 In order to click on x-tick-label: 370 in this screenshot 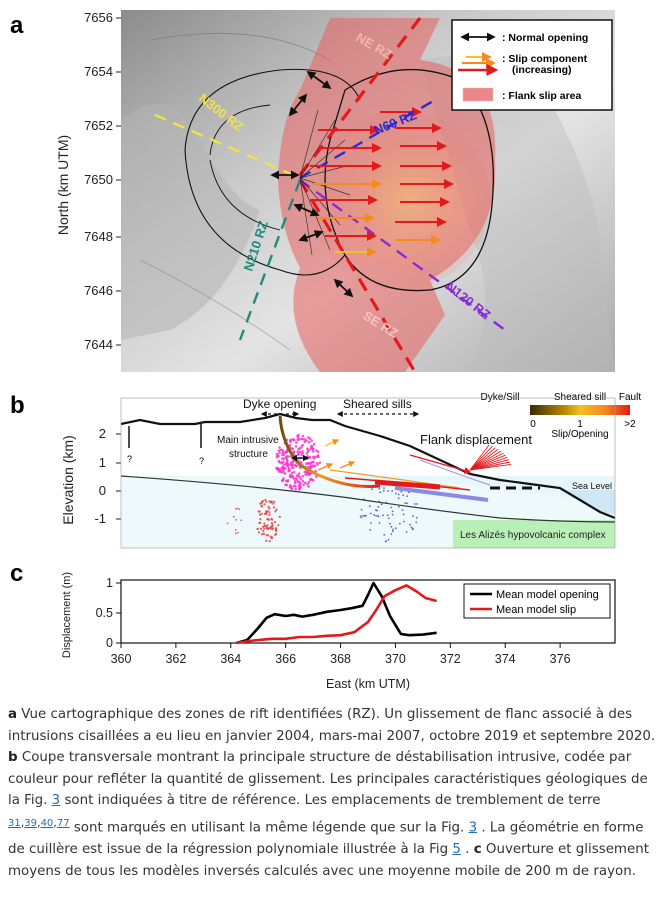, I will do `click(395, 659)`.